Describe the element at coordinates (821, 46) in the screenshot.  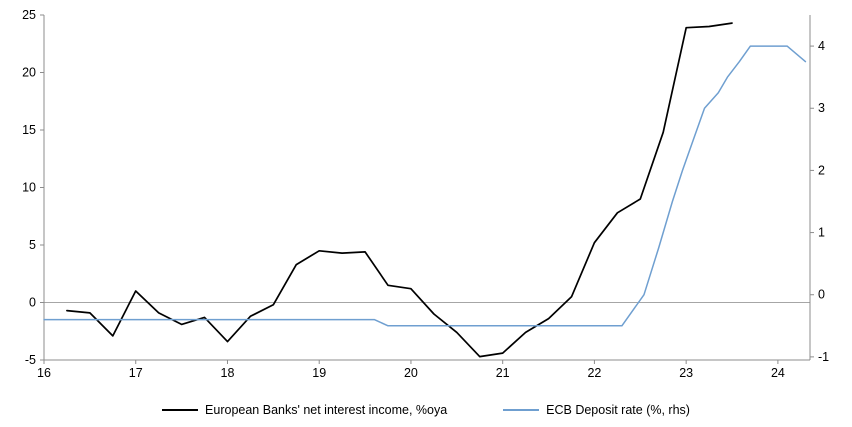
I see `svg-text: 4` at that location.